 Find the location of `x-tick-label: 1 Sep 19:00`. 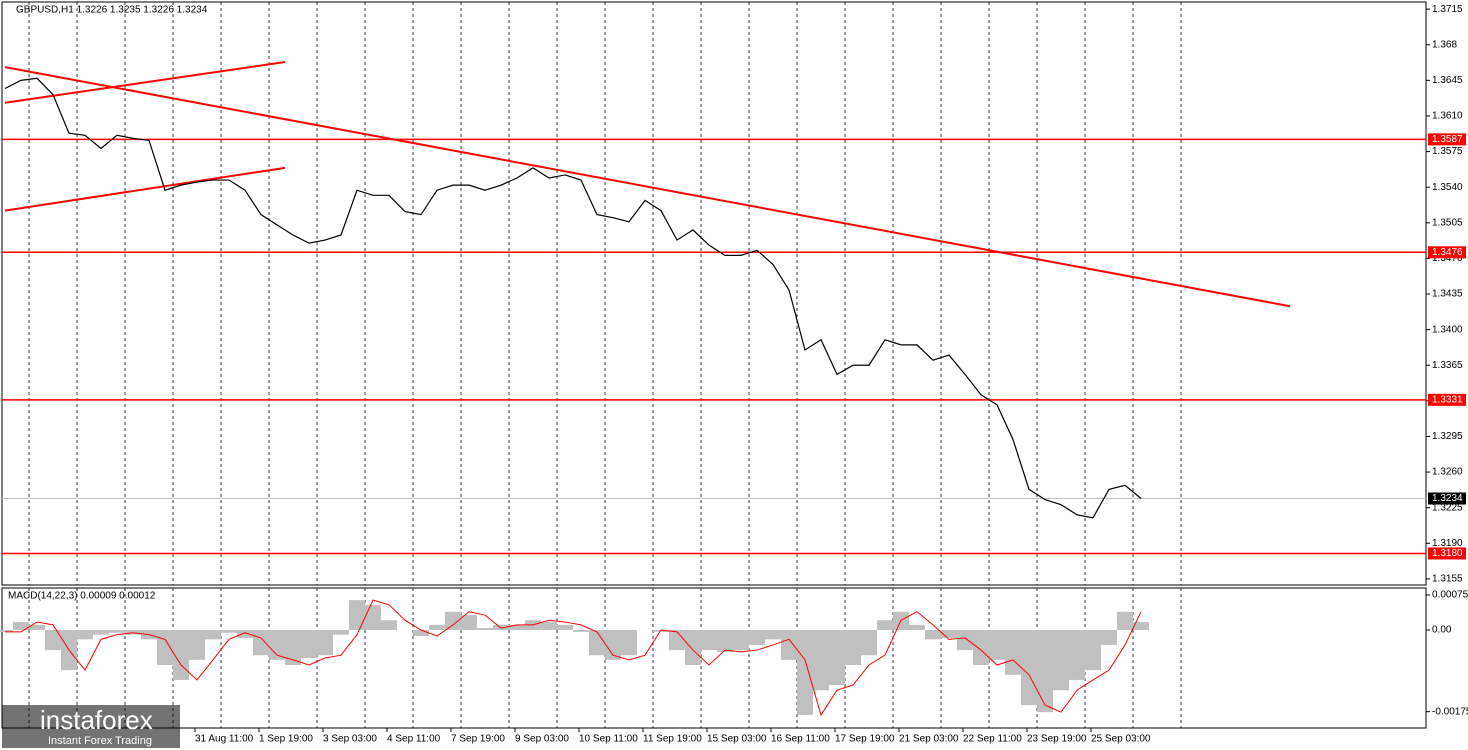

x-tick-label: 1 Sep 19:00 is located at coordinates (286, 739).